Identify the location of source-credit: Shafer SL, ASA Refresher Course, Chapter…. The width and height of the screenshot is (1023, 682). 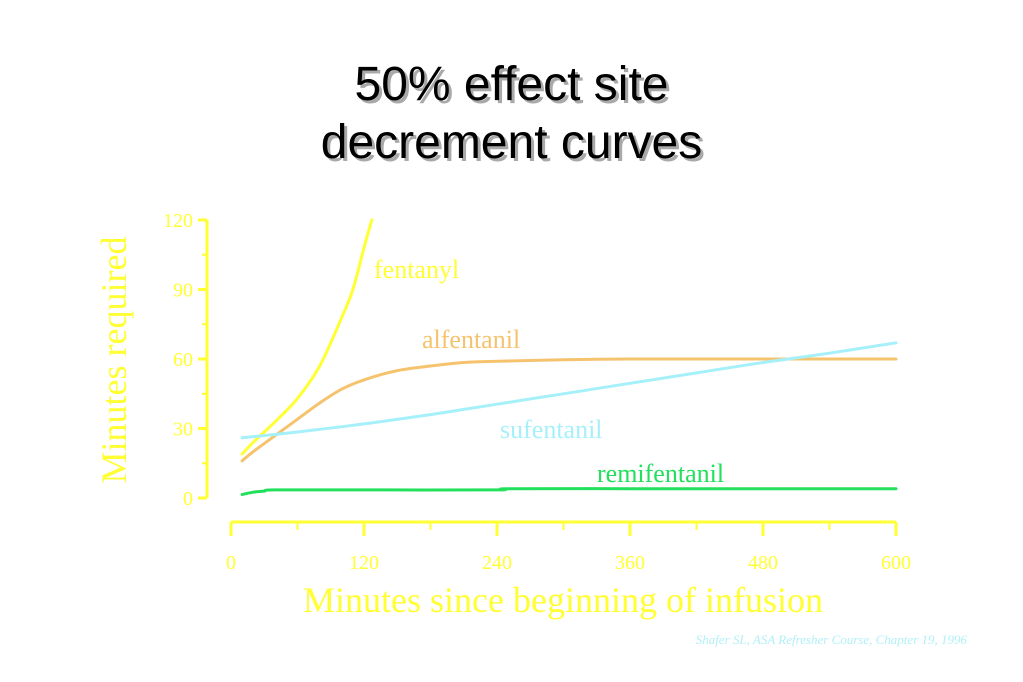
(831, 639).